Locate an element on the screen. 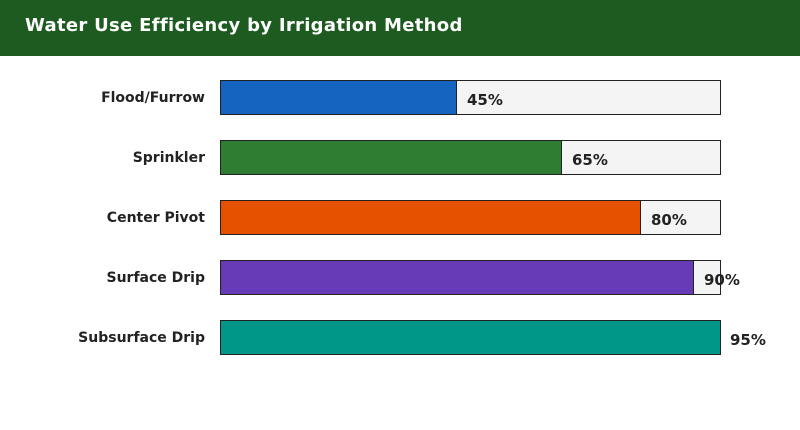 This screenshot has width=800, height=430. value-label: 95% is located at coordinates (748, 340).